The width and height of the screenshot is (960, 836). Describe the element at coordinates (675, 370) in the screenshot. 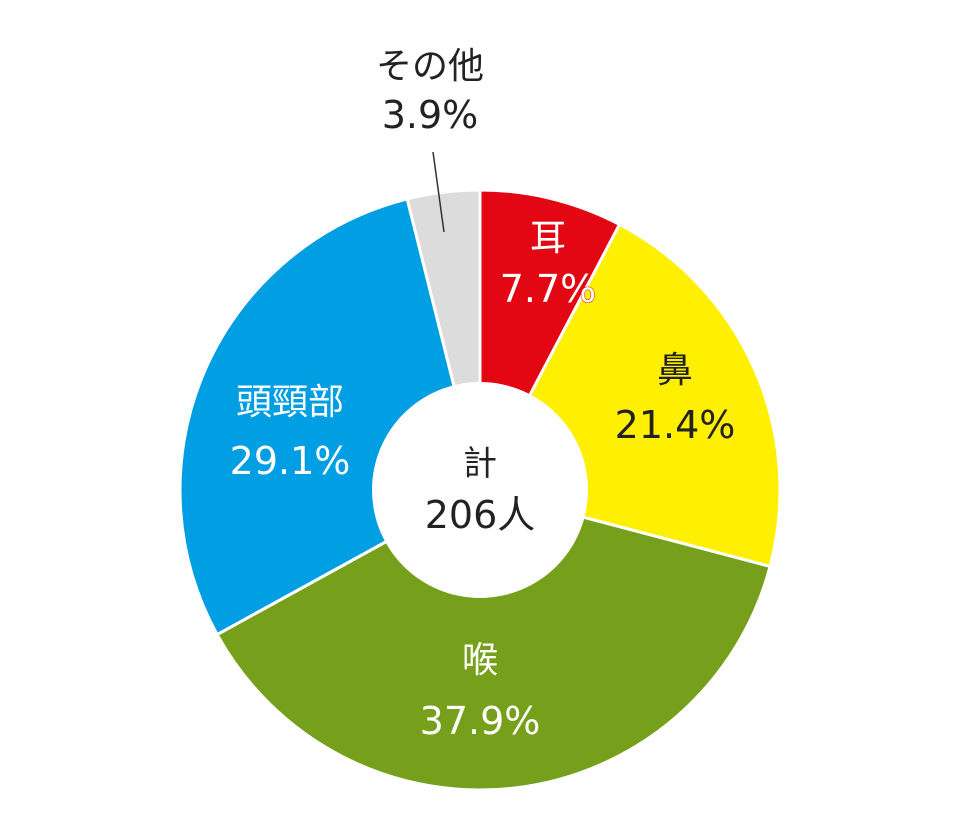

I see `slice-label-nose: 鼻` at that location.